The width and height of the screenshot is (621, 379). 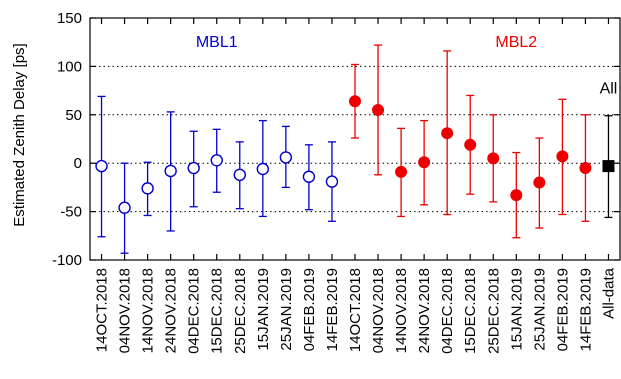 What do you see at coordinates (19, 134) in the screenshot?
I see `y-axis-label: Estimated Zenith Delay [ps]` at bounding box center [19, 134].